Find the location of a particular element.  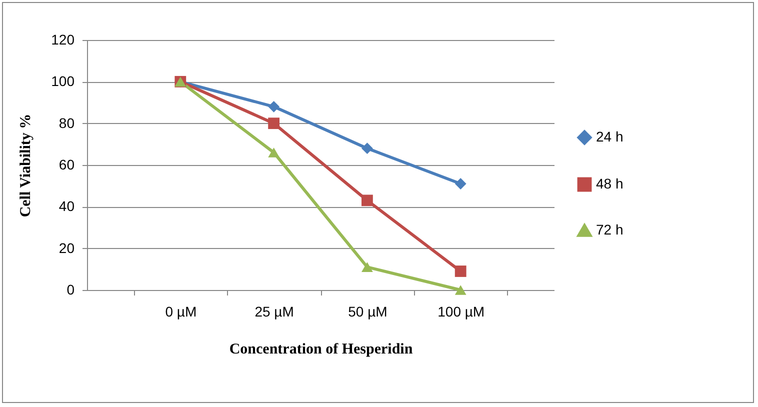

legend-label: 48 h is located at coordinates (610, 184).